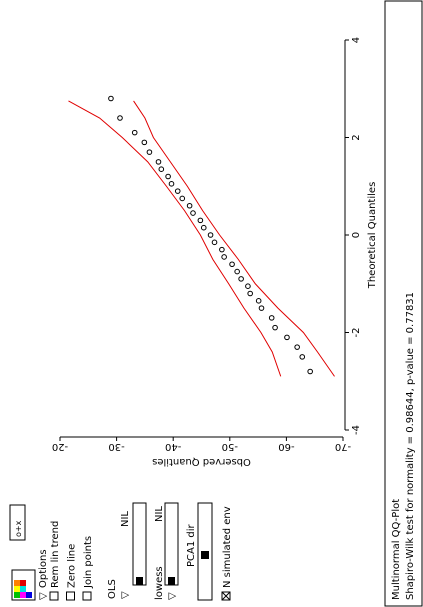 The width and height of the screenshot is (423, 607). What do you see at coordinates (201, 461) in the screenshot?
I see `y-axis-title: Observed Quantiles` at bounding box center [201, 461].